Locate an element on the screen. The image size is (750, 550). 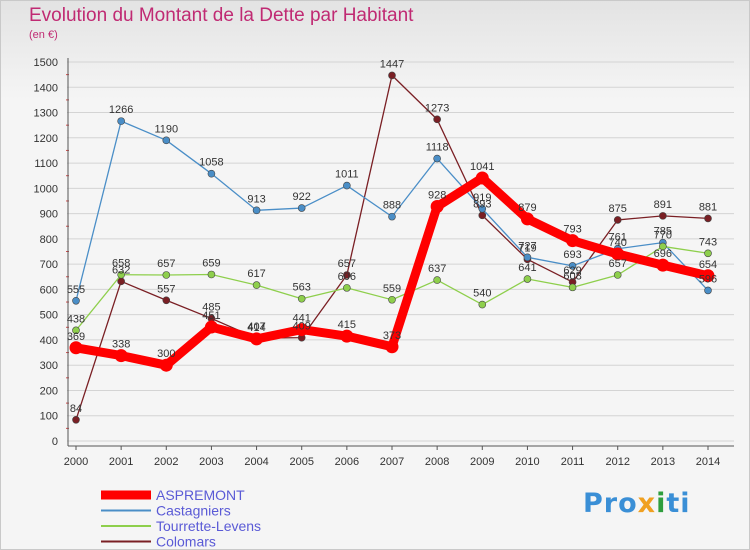
data-label: 793 is located at coordinates (572, 230).